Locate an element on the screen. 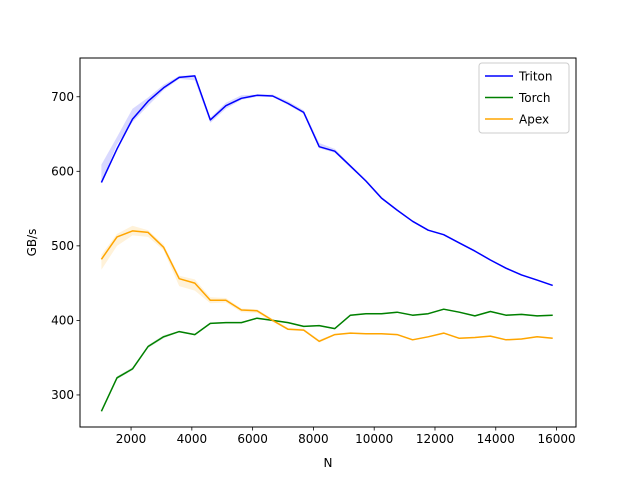 This screenshot has height=480, width=640. y-tick-label: 300 is located at coordinates (62, 395).